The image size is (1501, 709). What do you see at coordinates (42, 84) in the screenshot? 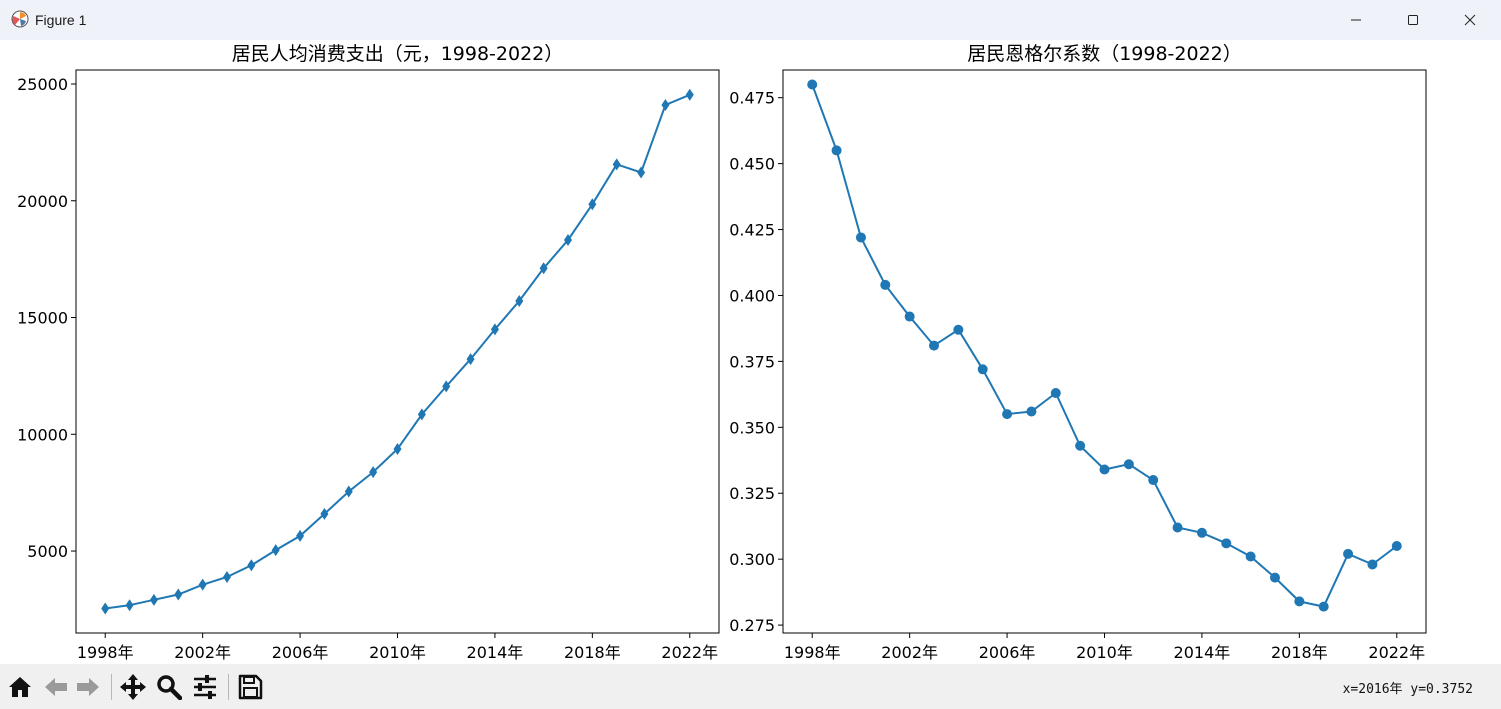
I see `y-tick-label: 25000` at bounding box center [42, 84].